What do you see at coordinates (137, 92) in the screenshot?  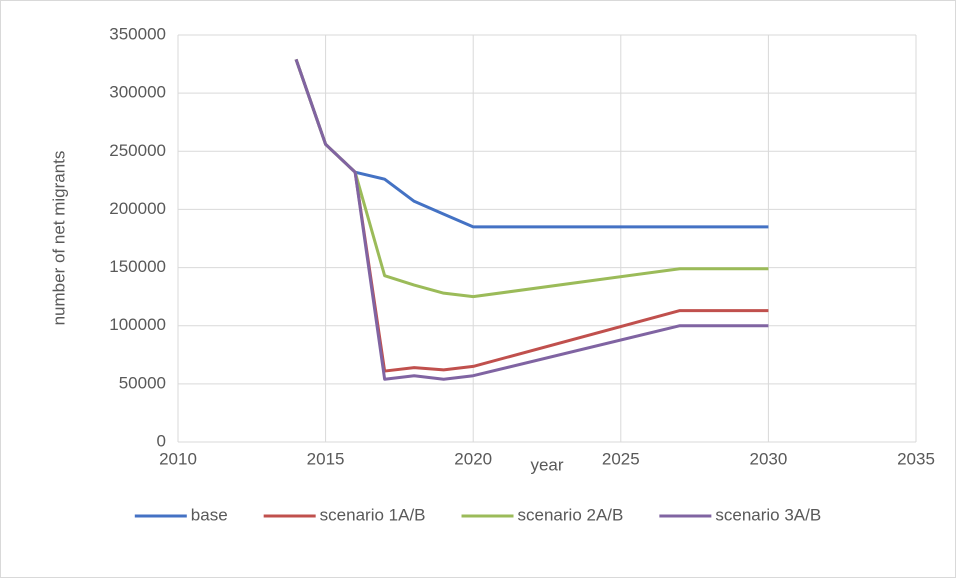 I see `y-tick-label: 300000` at bounding box center [137, 92].